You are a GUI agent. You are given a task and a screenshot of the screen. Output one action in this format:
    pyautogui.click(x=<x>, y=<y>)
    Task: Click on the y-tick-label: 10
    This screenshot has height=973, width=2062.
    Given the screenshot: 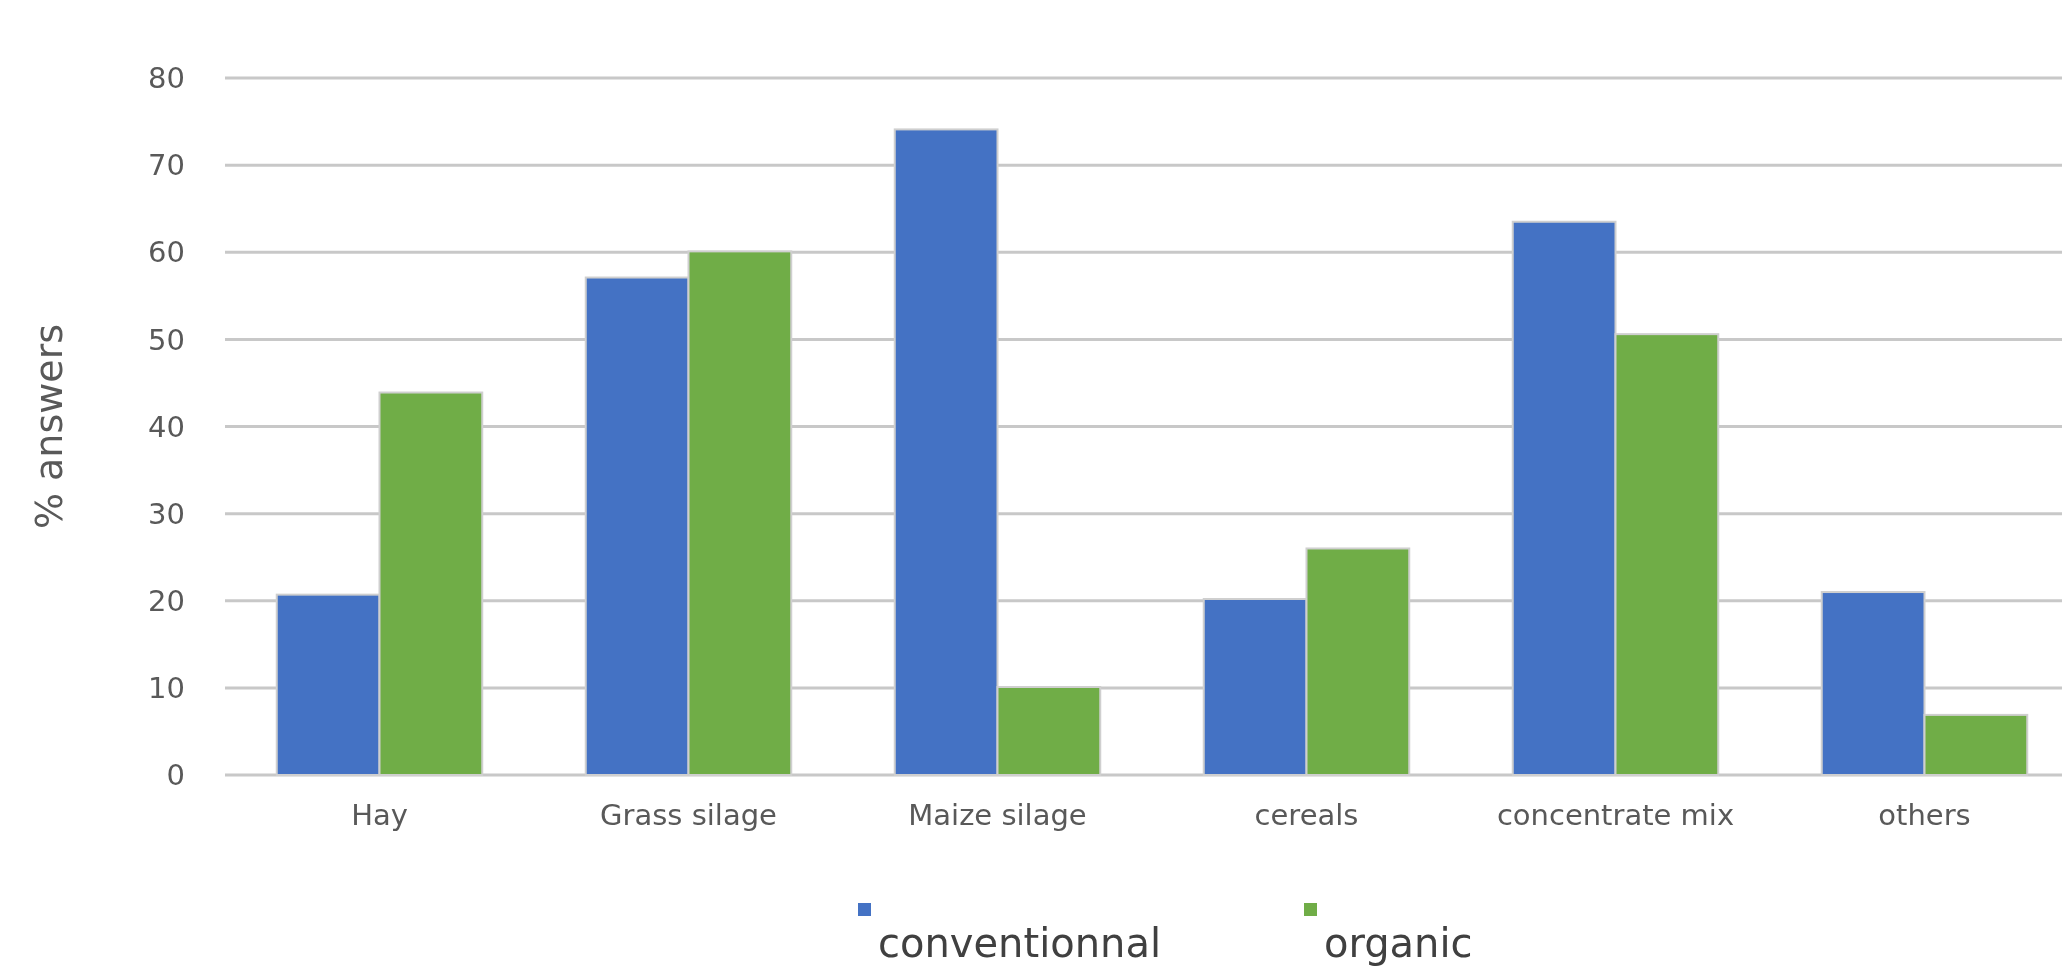 What is the action you would take?
    pyautogui.click(x=166, y=688)
    